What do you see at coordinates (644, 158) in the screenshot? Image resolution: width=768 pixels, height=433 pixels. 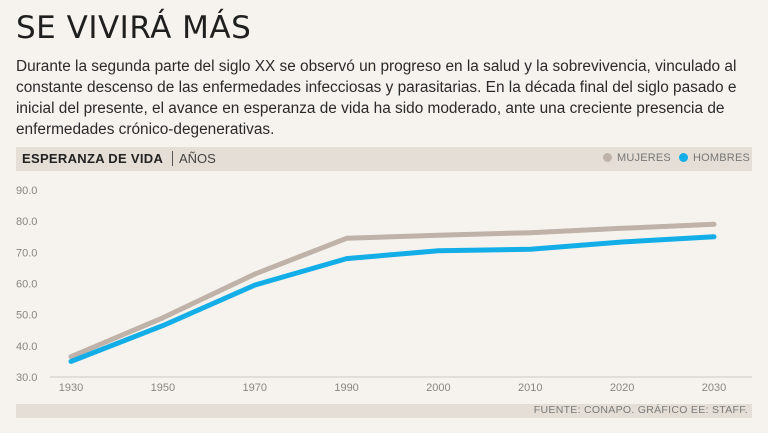 I see `legend-label-mujeres: MUJERES` at bounding box center [644, 158].